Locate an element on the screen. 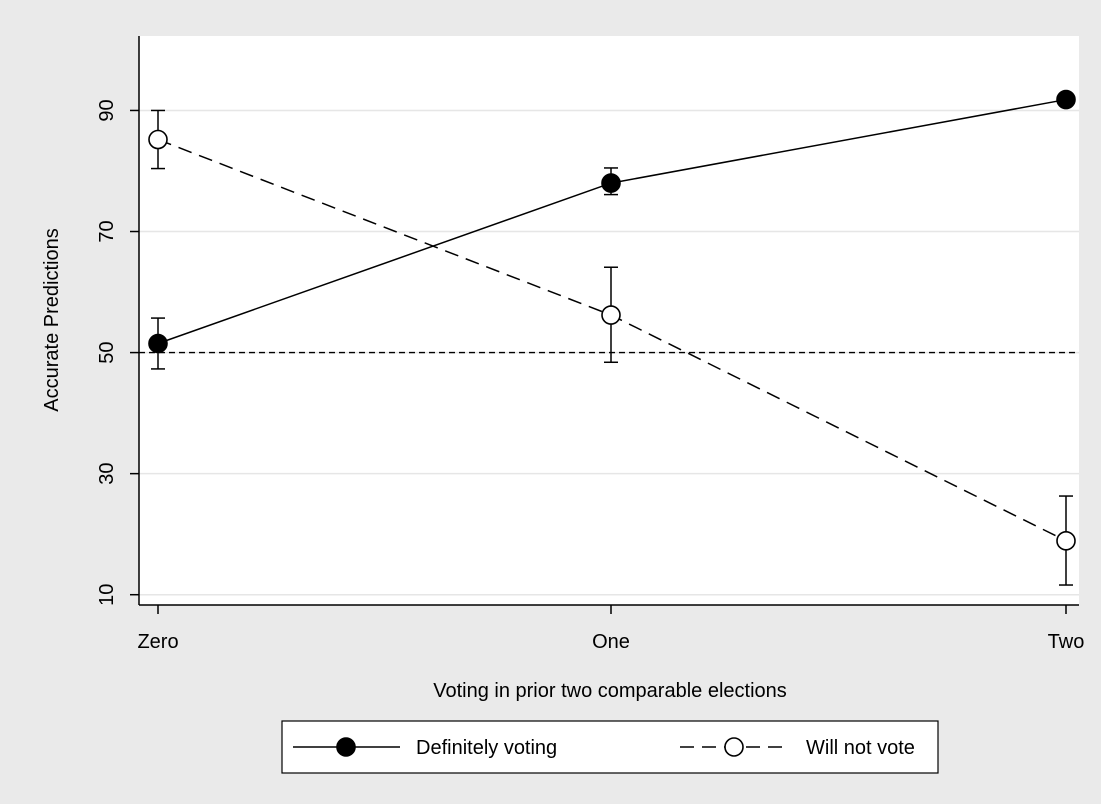  x-tick-label: Zero is located at coordinates (157, 642).